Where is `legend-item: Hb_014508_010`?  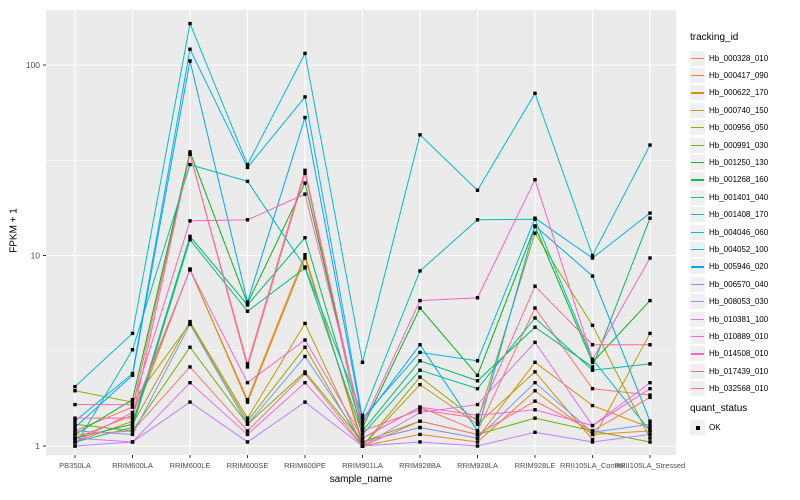
legend-item: Hb_014508_010 is located at coordinates (729, 354).